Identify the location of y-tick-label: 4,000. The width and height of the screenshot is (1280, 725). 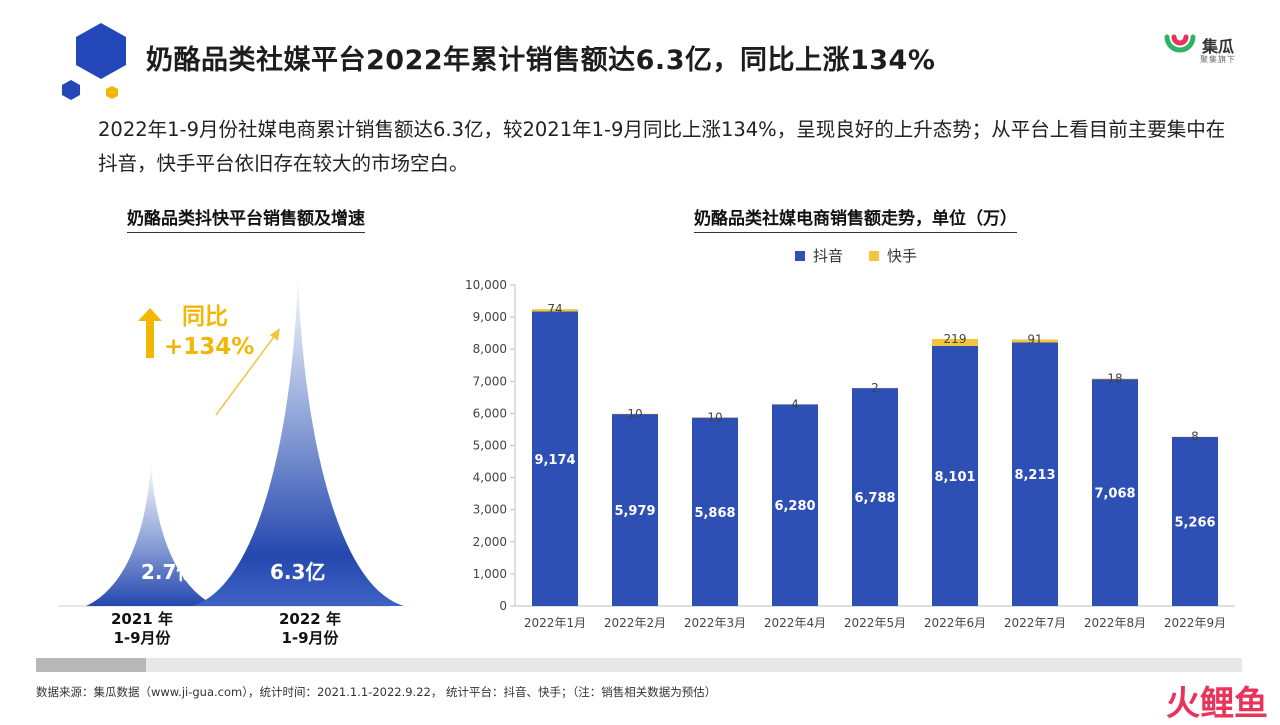
(490, 478).